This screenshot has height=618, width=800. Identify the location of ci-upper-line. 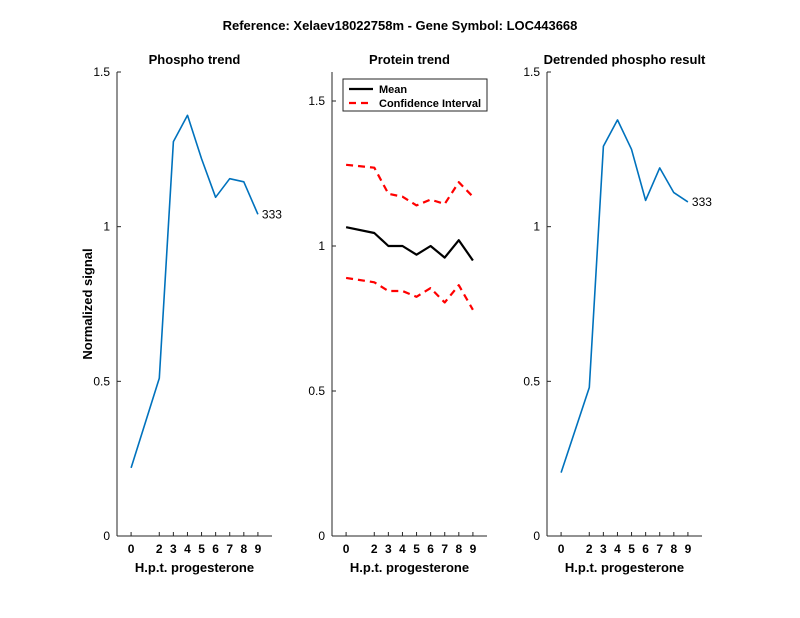
(409, 185).